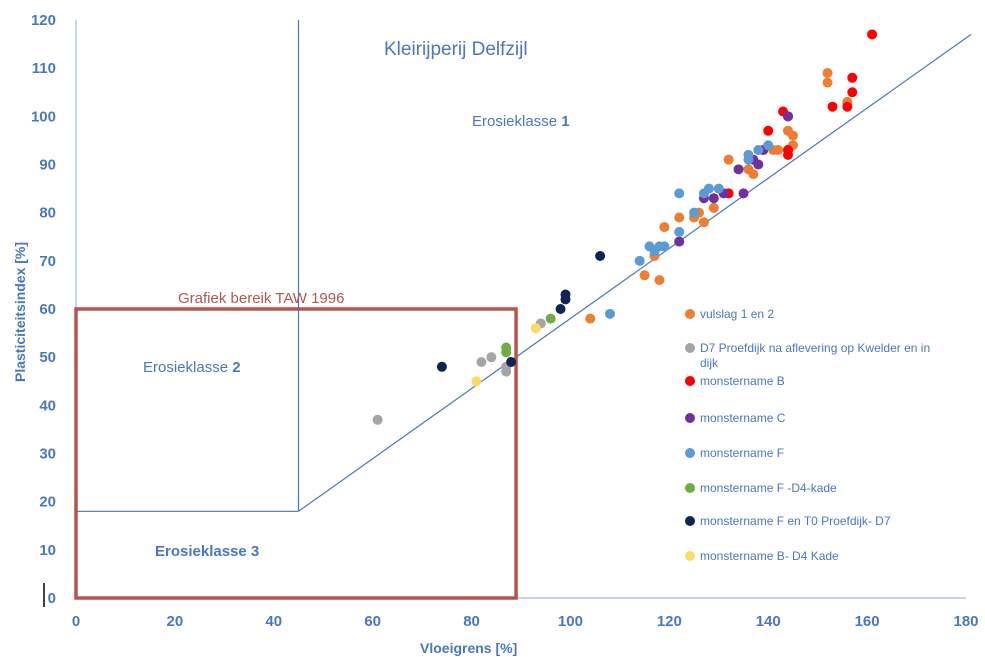 The width and height of the screenshot is (985, 657). Describe the element at coordinates (768, 488) in the screenshot. I see `legend-label: monstername F -D4-kade` at that location.